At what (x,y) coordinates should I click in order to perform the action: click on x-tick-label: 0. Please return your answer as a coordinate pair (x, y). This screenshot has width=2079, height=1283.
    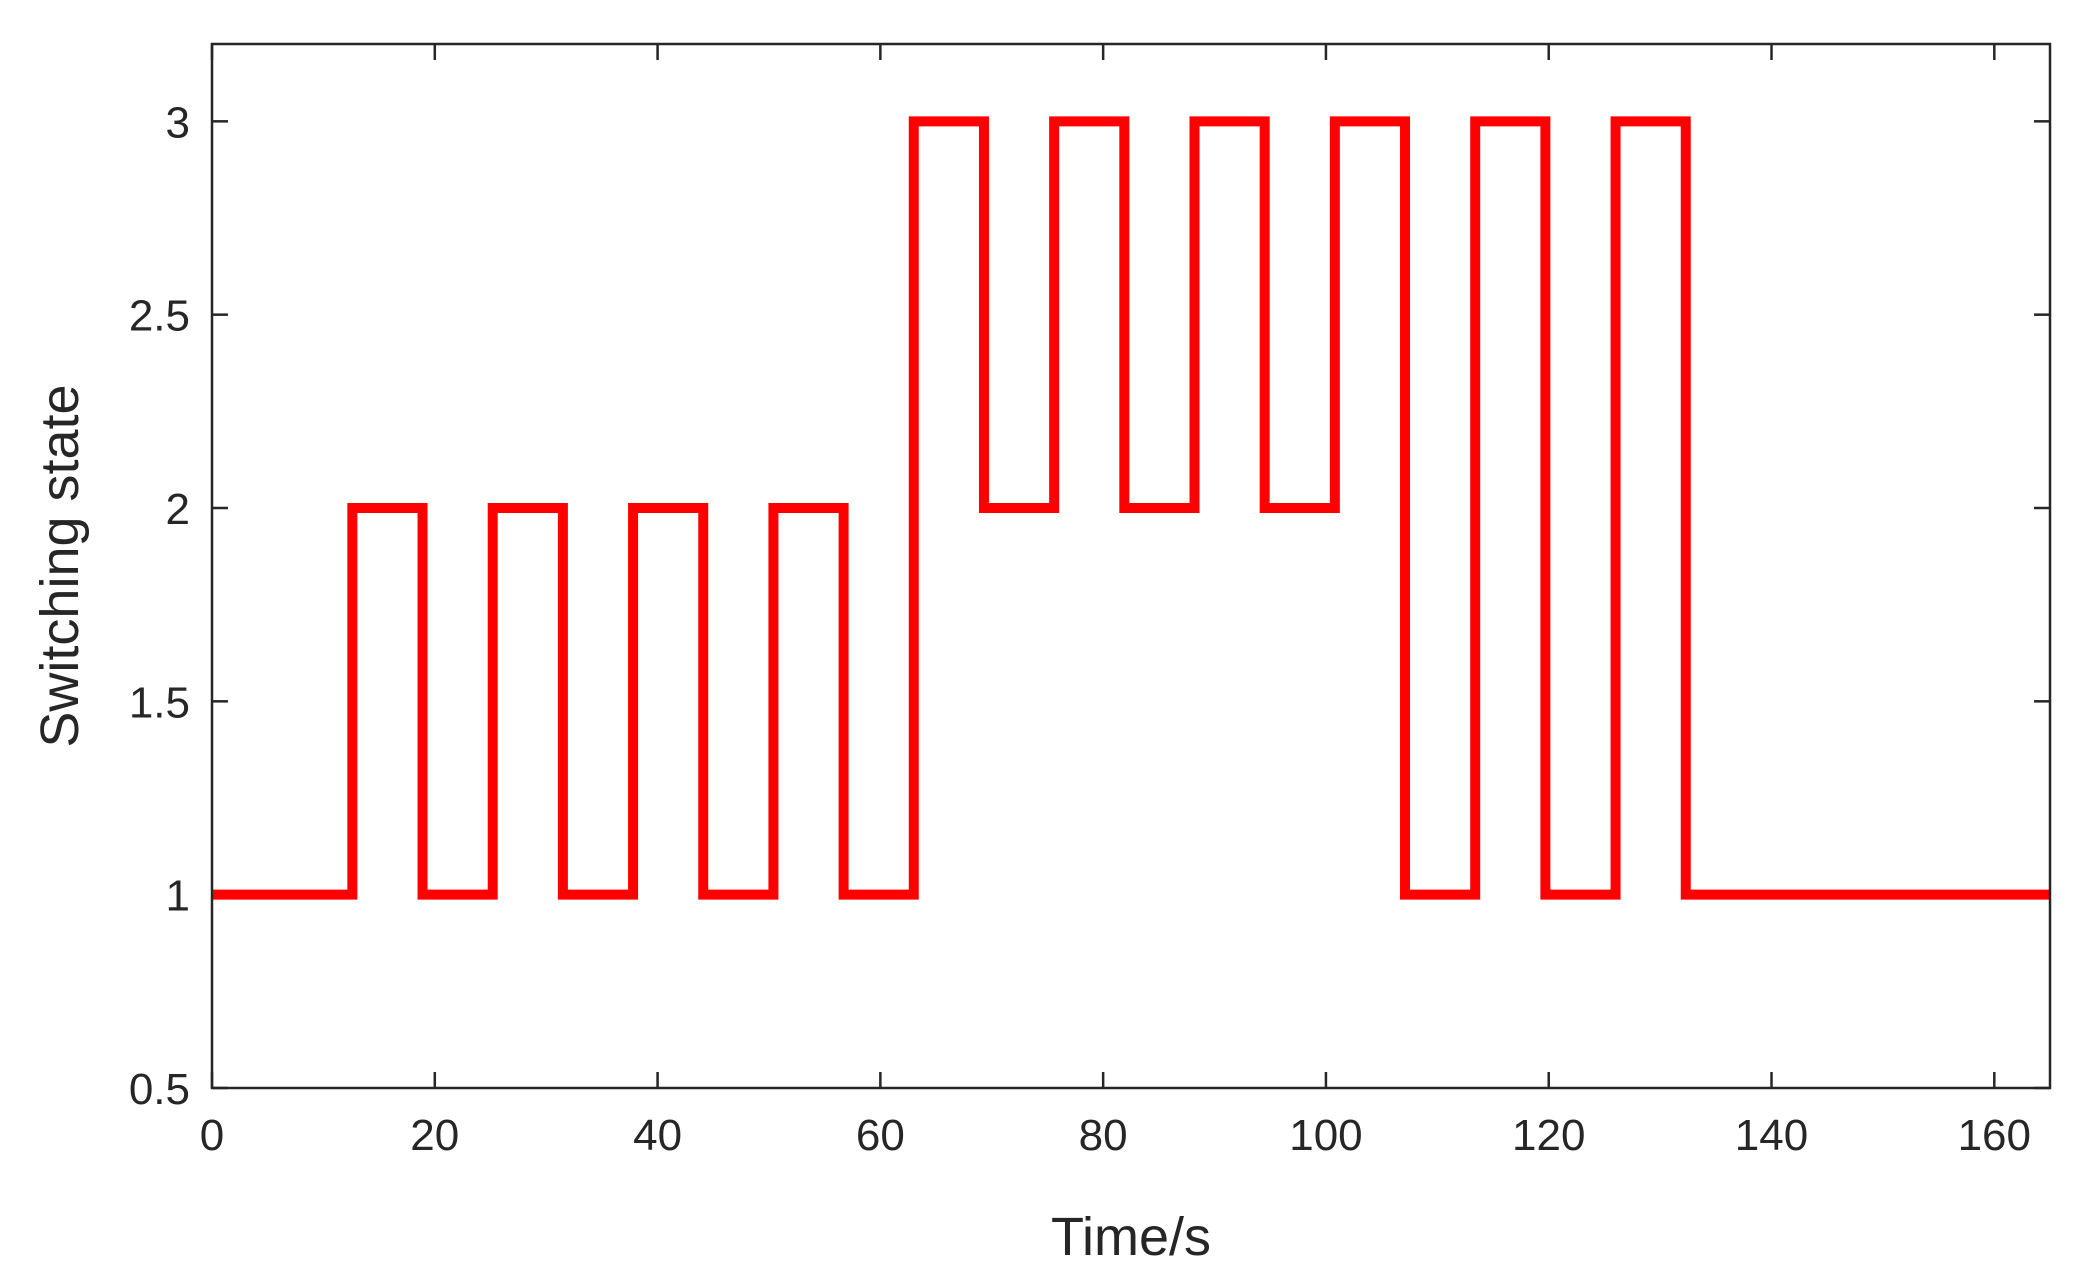
    Looking at the image, I should click on (212, 1135).